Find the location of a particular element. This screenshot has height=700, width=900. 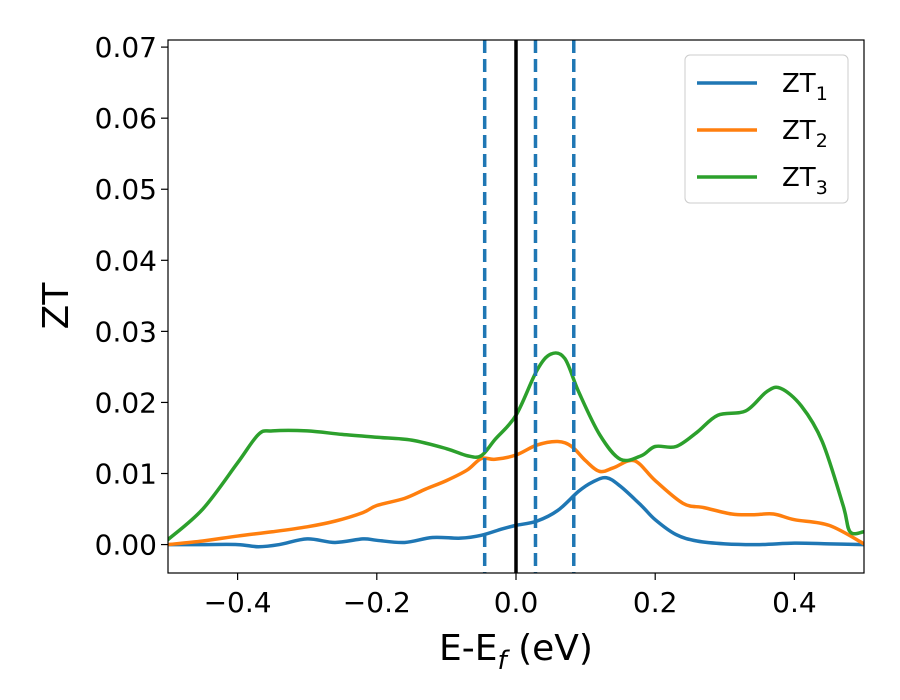

x-axis-label-main: E-E is located at coordinates (468, 648).